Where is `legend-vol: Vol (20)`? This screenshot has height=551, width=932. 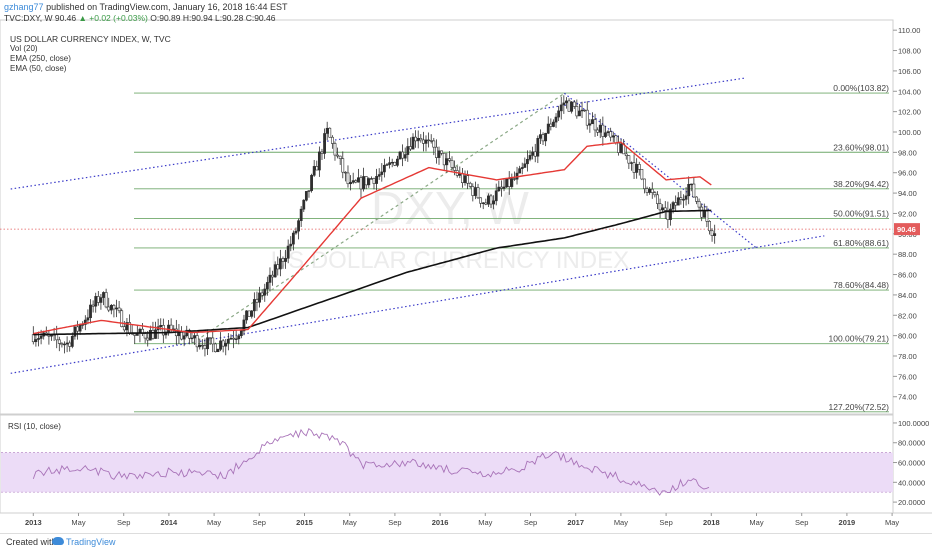 legend-vol: Vol (20) is located at coordinates (24, 48).